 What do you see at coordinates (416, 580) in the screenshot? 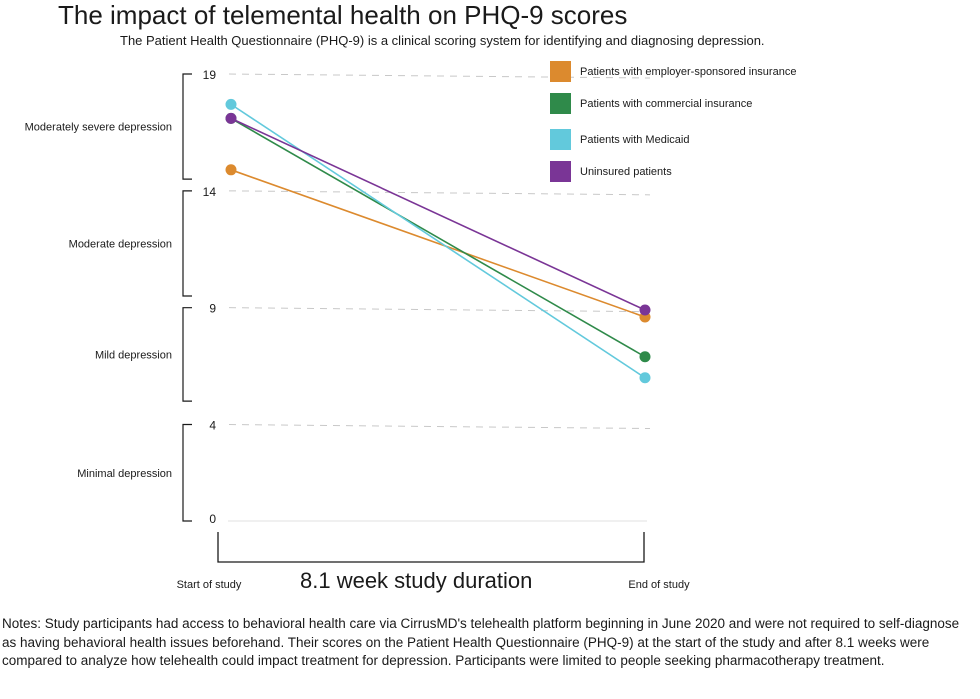
I see `x-axis-title: 8.1 week study duration` at bounding box center [416, 580].